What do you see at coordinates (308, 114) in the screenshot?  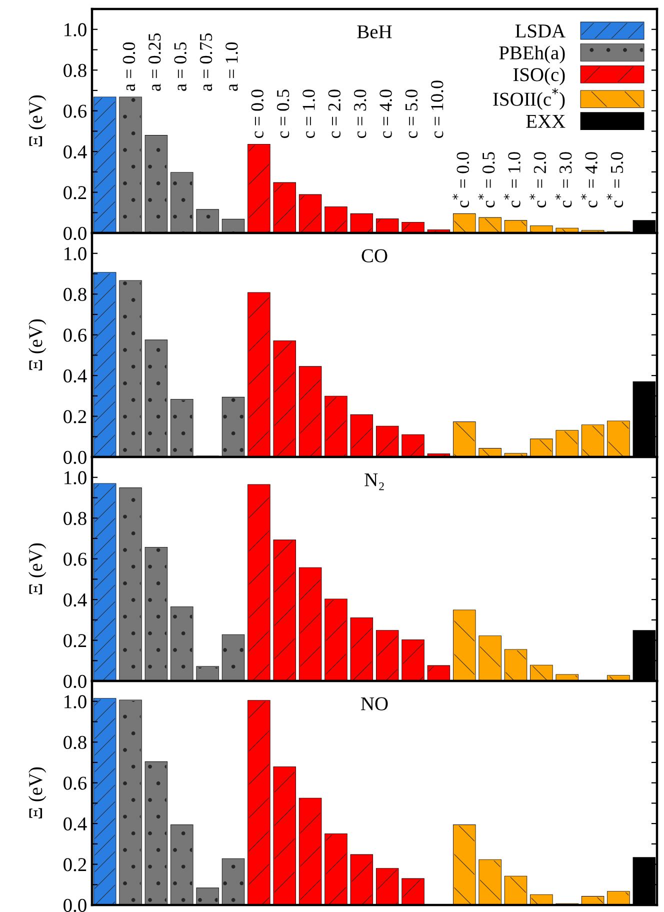 I see `x-tick-label: c = 1.0` at bounding box center [308, 114].